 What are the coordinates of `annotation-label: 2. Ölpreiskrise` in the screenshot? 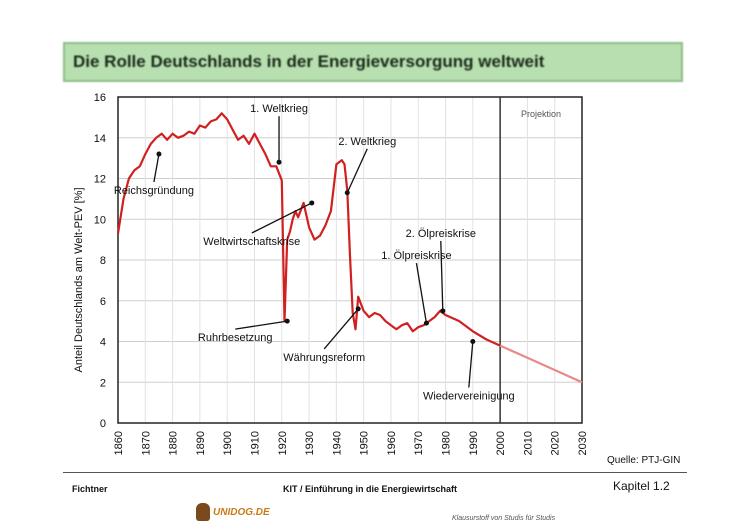 It's located at (441, 234).